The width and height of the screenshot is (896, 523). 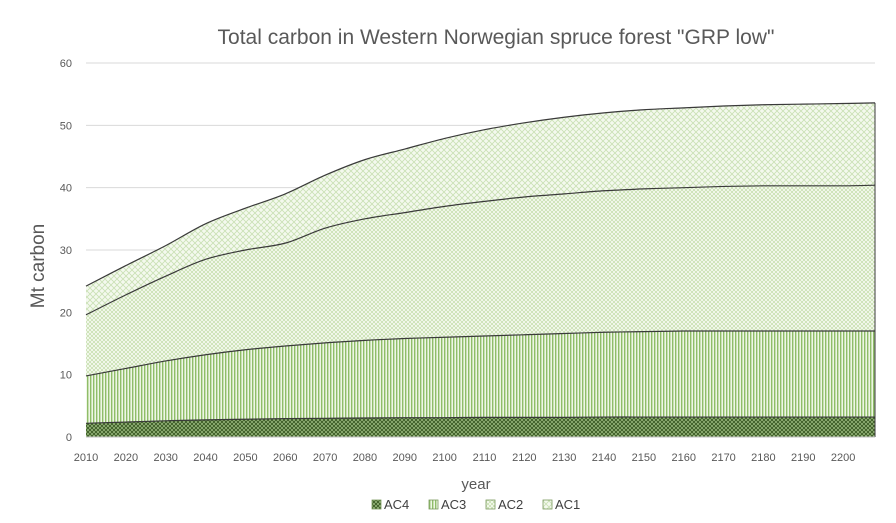 What do you see at coordinates (285, 458) in the screenshot?
I see `x-tick-label: 2060` at bounding box center [285, 458].